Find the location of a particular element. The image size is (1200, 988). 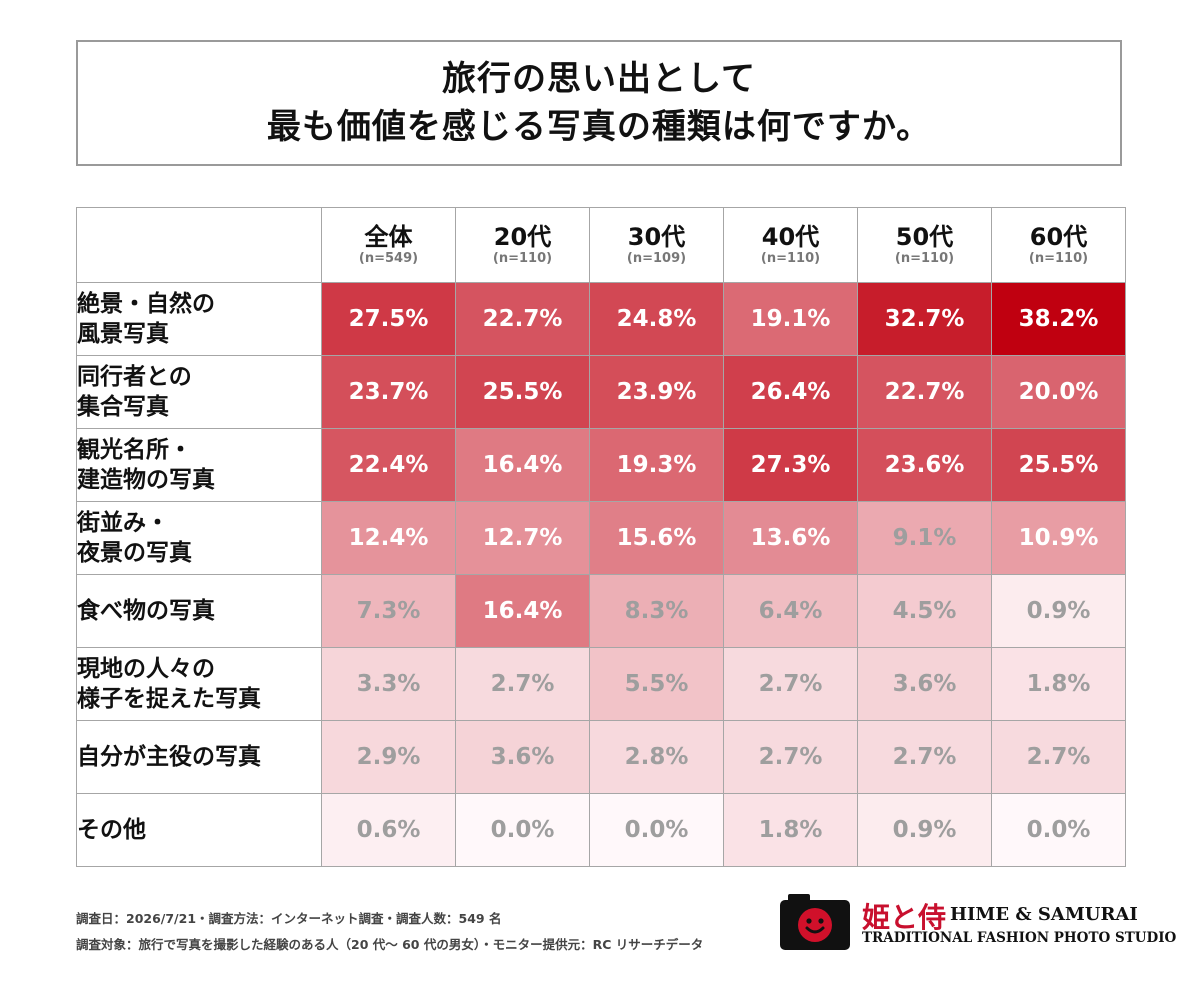

heatmap-cell: 2.9% is located at coordinates (388, 757).